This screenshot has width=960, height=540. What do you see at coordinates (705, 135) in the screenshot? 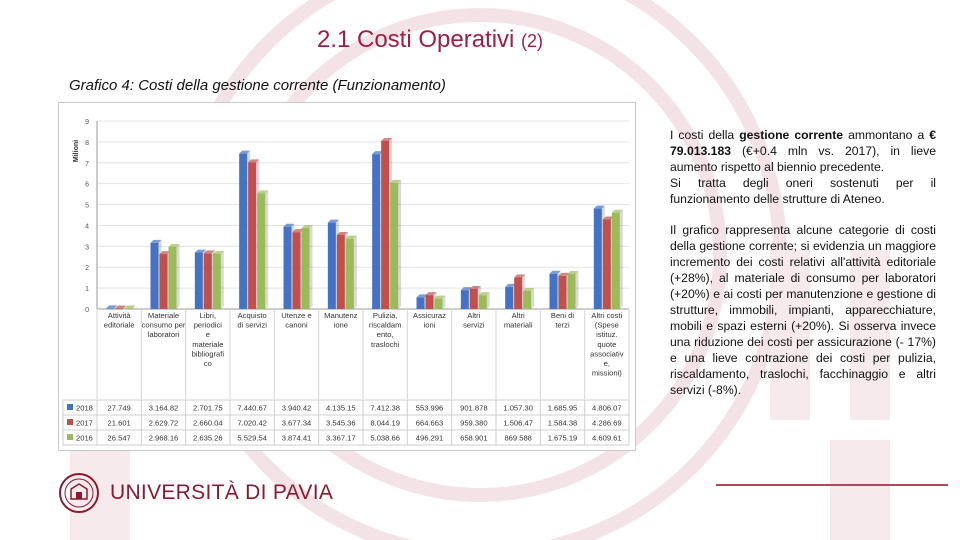
I see `p1-text-a: I costi della` at bounding box center [705, 135].